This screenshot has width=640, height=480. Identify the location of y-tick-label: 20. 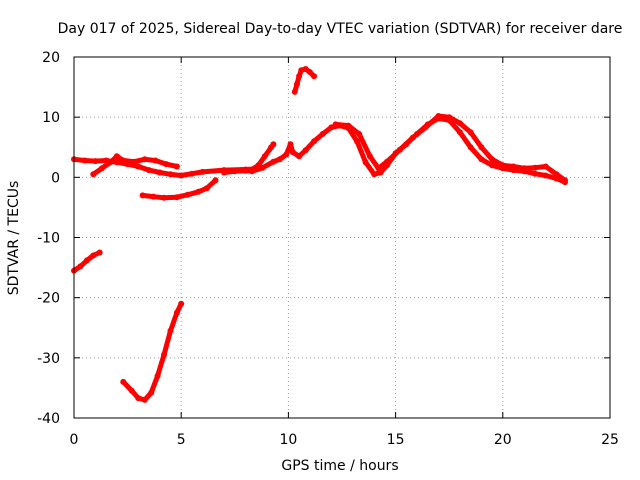
(51, 58).